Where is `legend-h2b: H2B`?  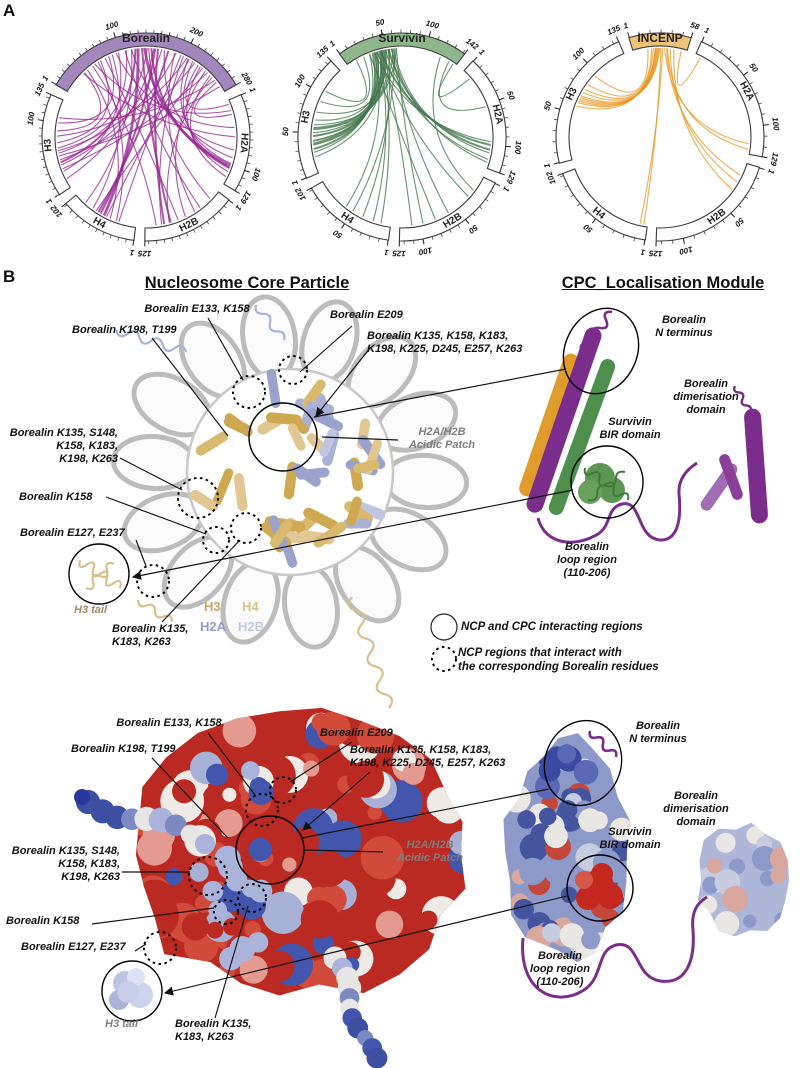
legend-h2b: H2B is located at coordinates (251, 626).